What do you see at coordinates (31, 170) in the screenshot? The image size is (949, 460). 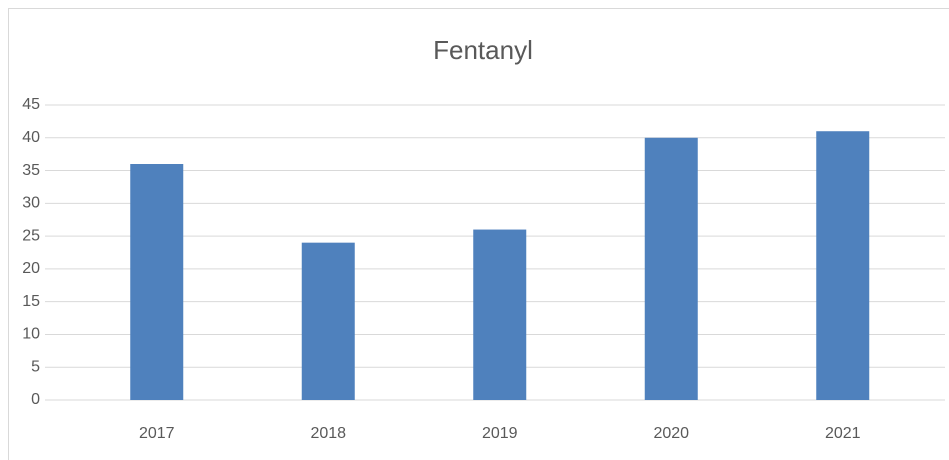 I see `y-tick-label: 35` at bounding box center [31, 170].